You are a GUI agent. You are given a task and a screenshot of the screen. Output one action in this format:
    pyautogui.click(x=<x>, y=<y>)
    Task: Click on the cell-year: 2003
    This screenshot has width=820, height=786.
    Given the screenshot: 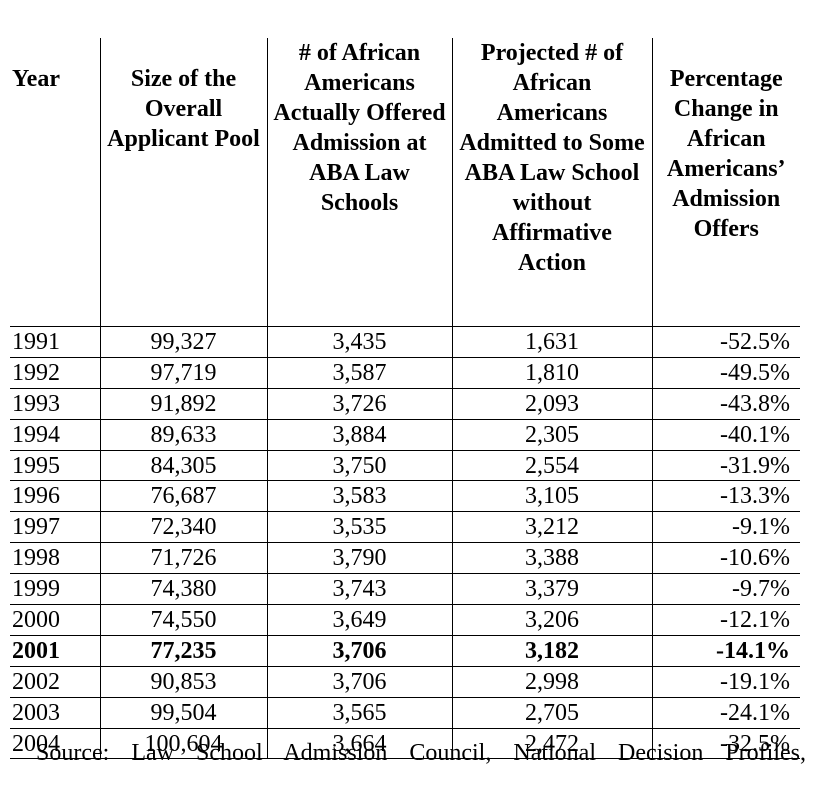 What is the action you would take?
    pyautogui.click(x=55, y=713)
    